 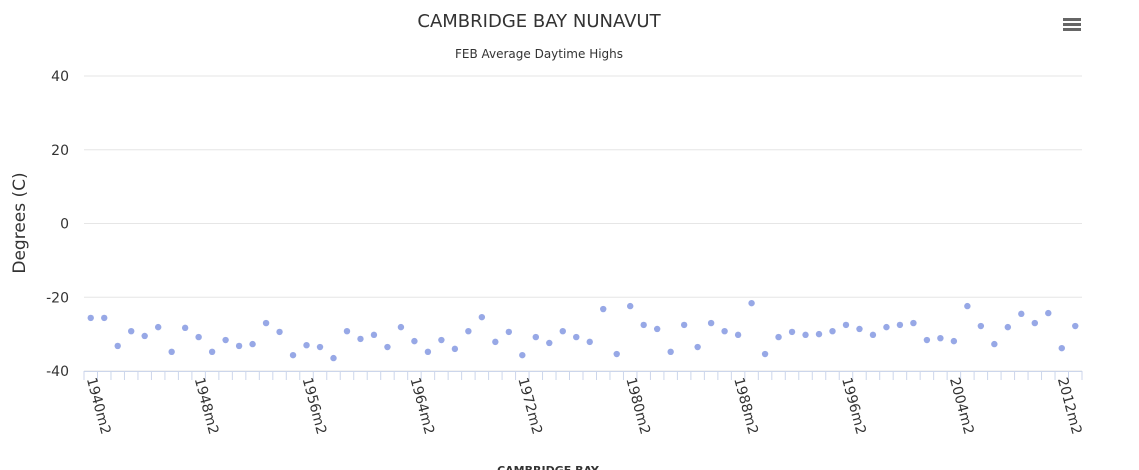 What do you see at coordinates (57, 298) in the screenshot?
I see `y-tick-label: -20` at bounding box center [57, 298].